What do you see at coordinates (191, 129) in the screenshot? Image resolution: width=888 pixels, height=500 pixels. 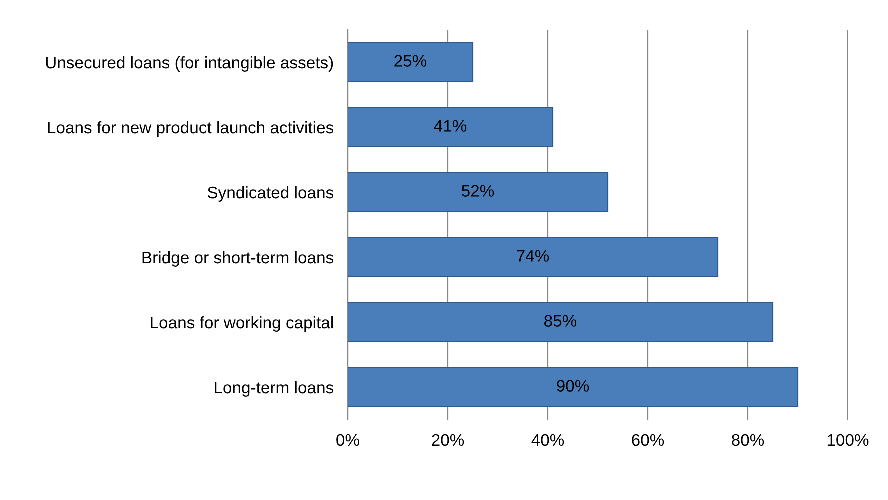 I see `y-tick-label: Loans for new product launch activities` at bounding box center [191, 129].